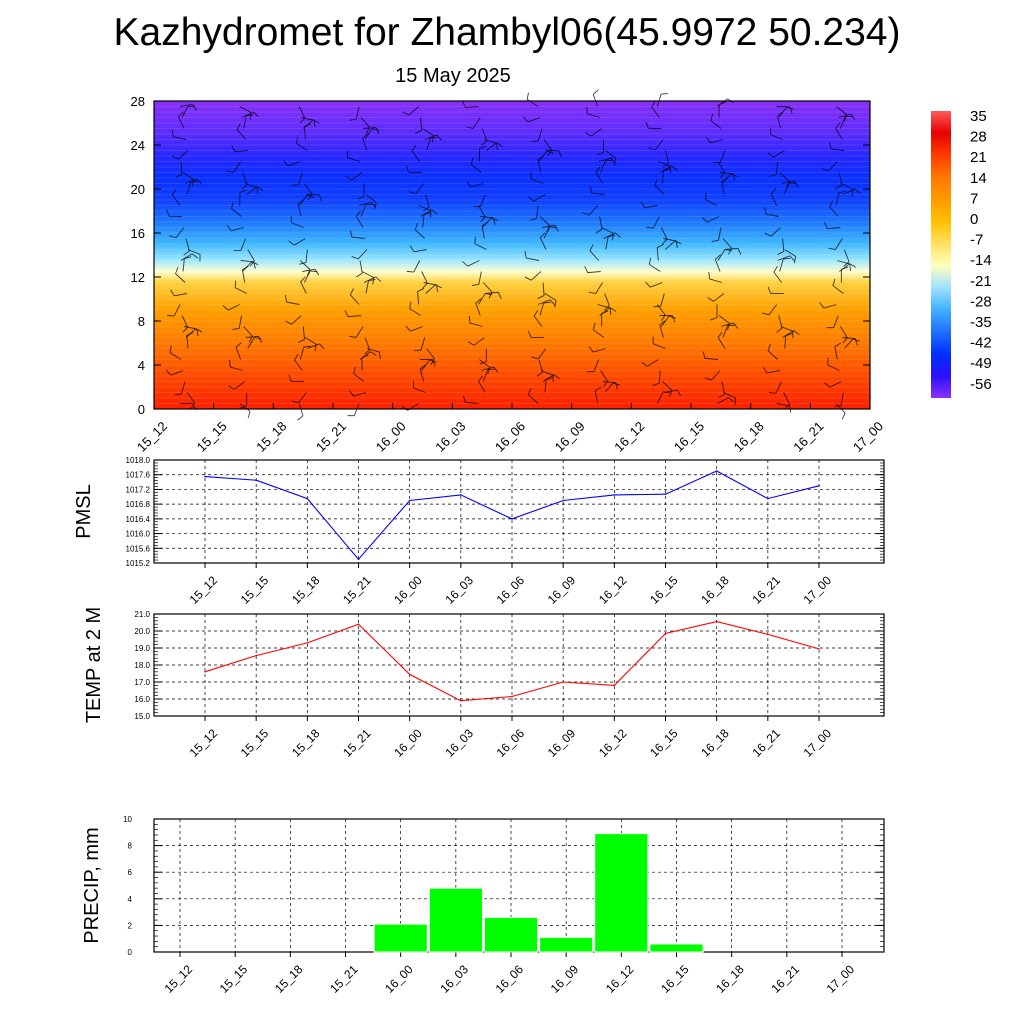 This screenshot has height=1024, width=1024. Describe the element at coordinates (179, 979) in the screenshot. I see `precip-xtick-label: 15_12` at that location.